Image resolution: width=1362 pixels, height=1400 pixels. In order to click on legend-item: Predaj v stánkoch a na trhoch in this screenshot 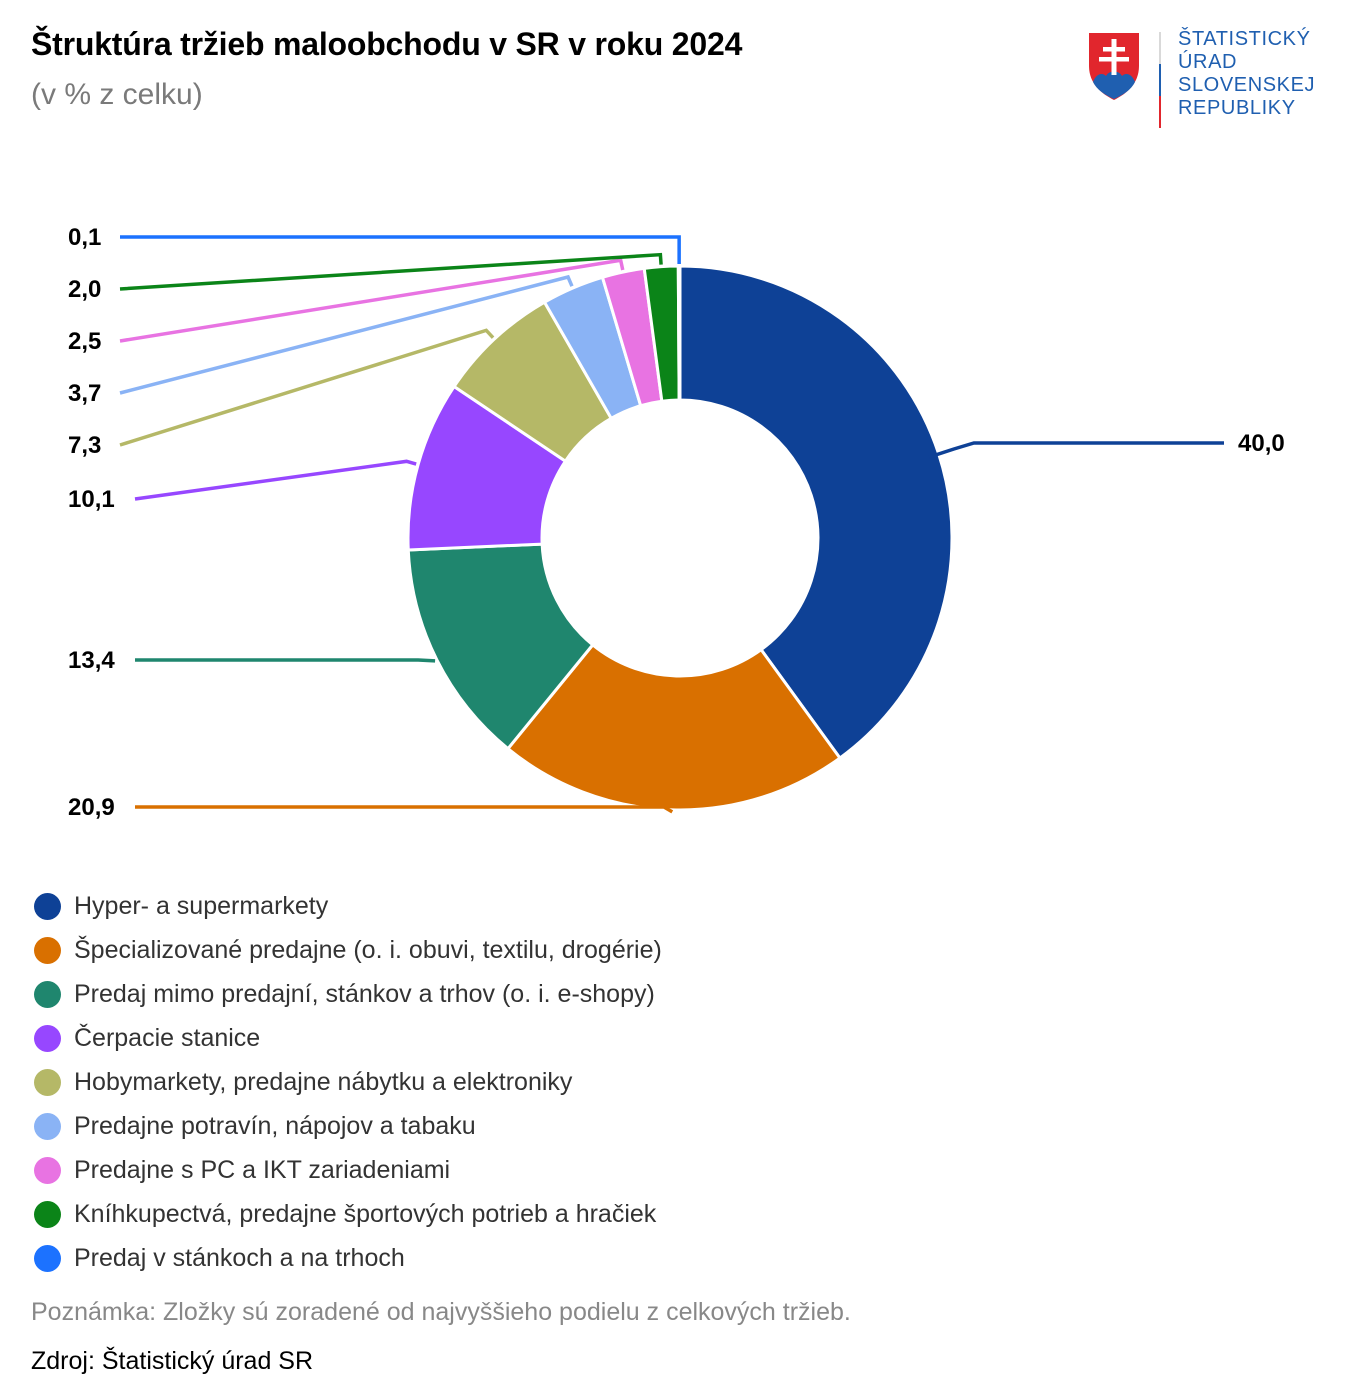, I will do `click(348, 1258)`.